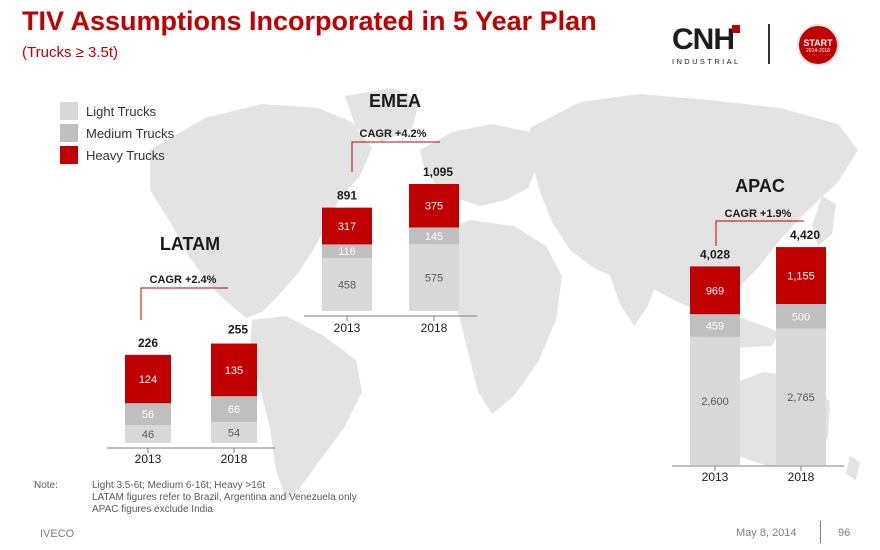 The image size is (880, 550). I want to click on map-north-america, so click(261, 211).